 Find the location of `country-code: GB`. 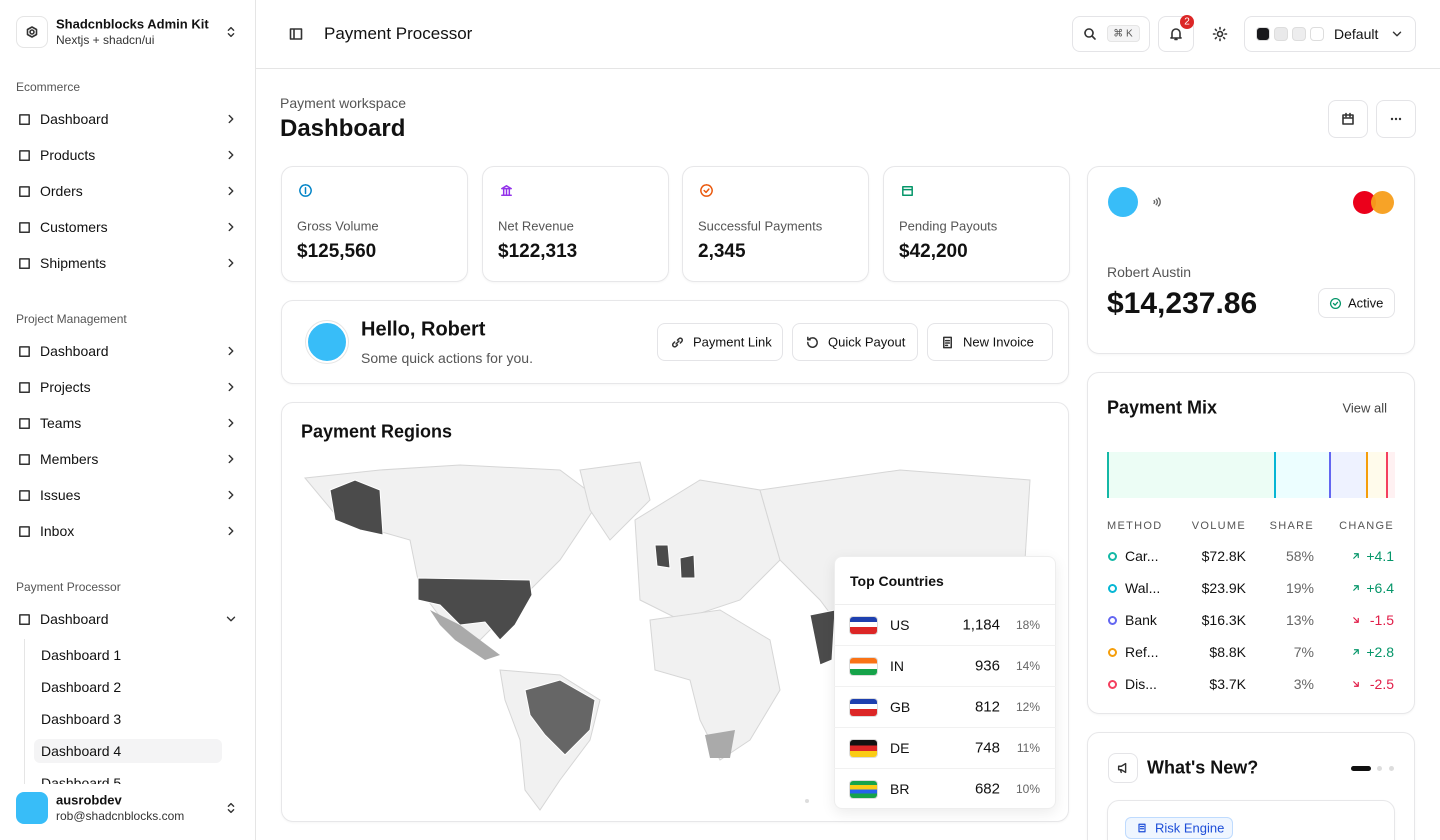

country-code: GB is located at coordinates (900, 707).